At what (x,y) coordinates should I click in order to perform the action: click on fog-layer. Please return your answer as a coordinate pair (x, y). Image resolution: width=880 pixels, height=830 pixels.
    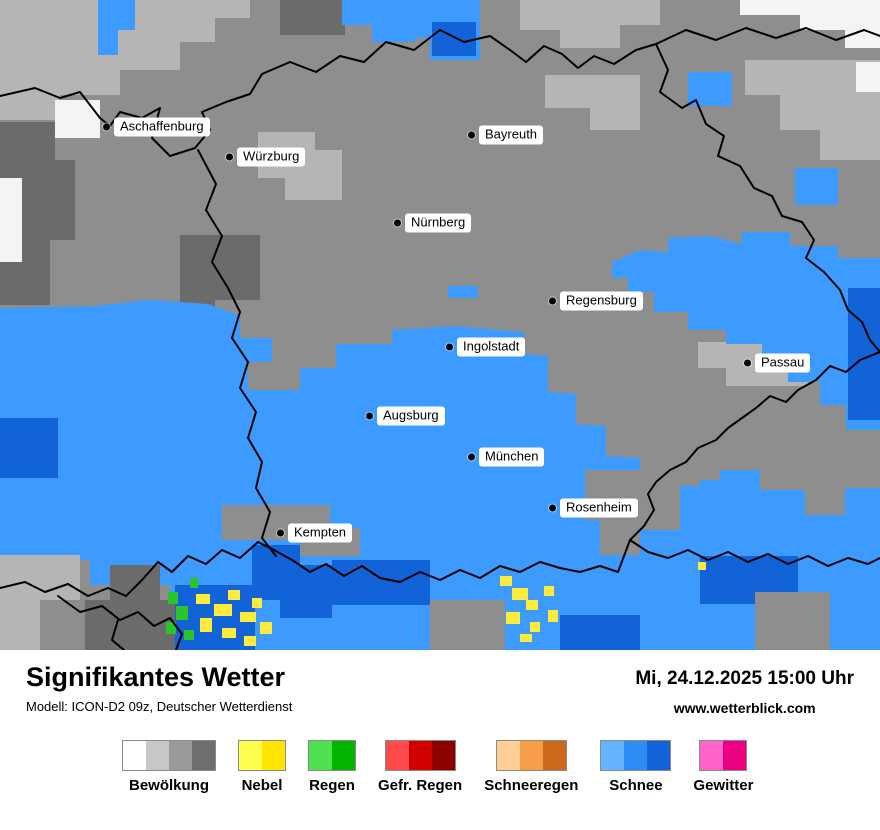
    Looking at the image, I should click on (451, 604).